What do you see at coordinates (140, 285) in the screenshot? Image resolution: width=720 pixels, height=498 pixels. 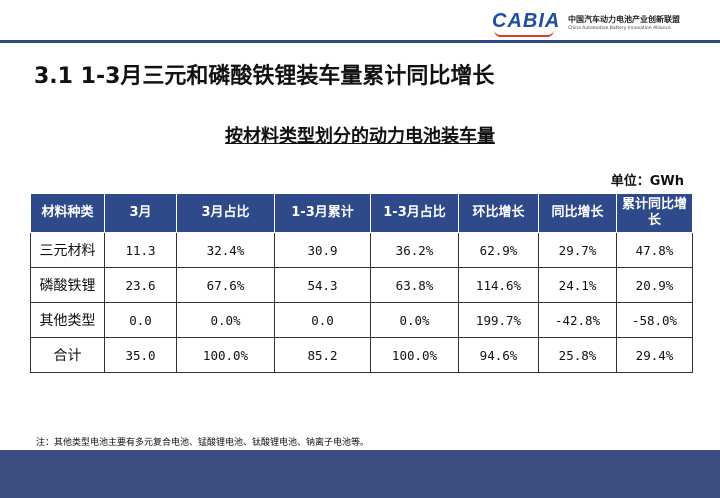 I see `table-cell: 23.6` at bounding box center [140, 285].